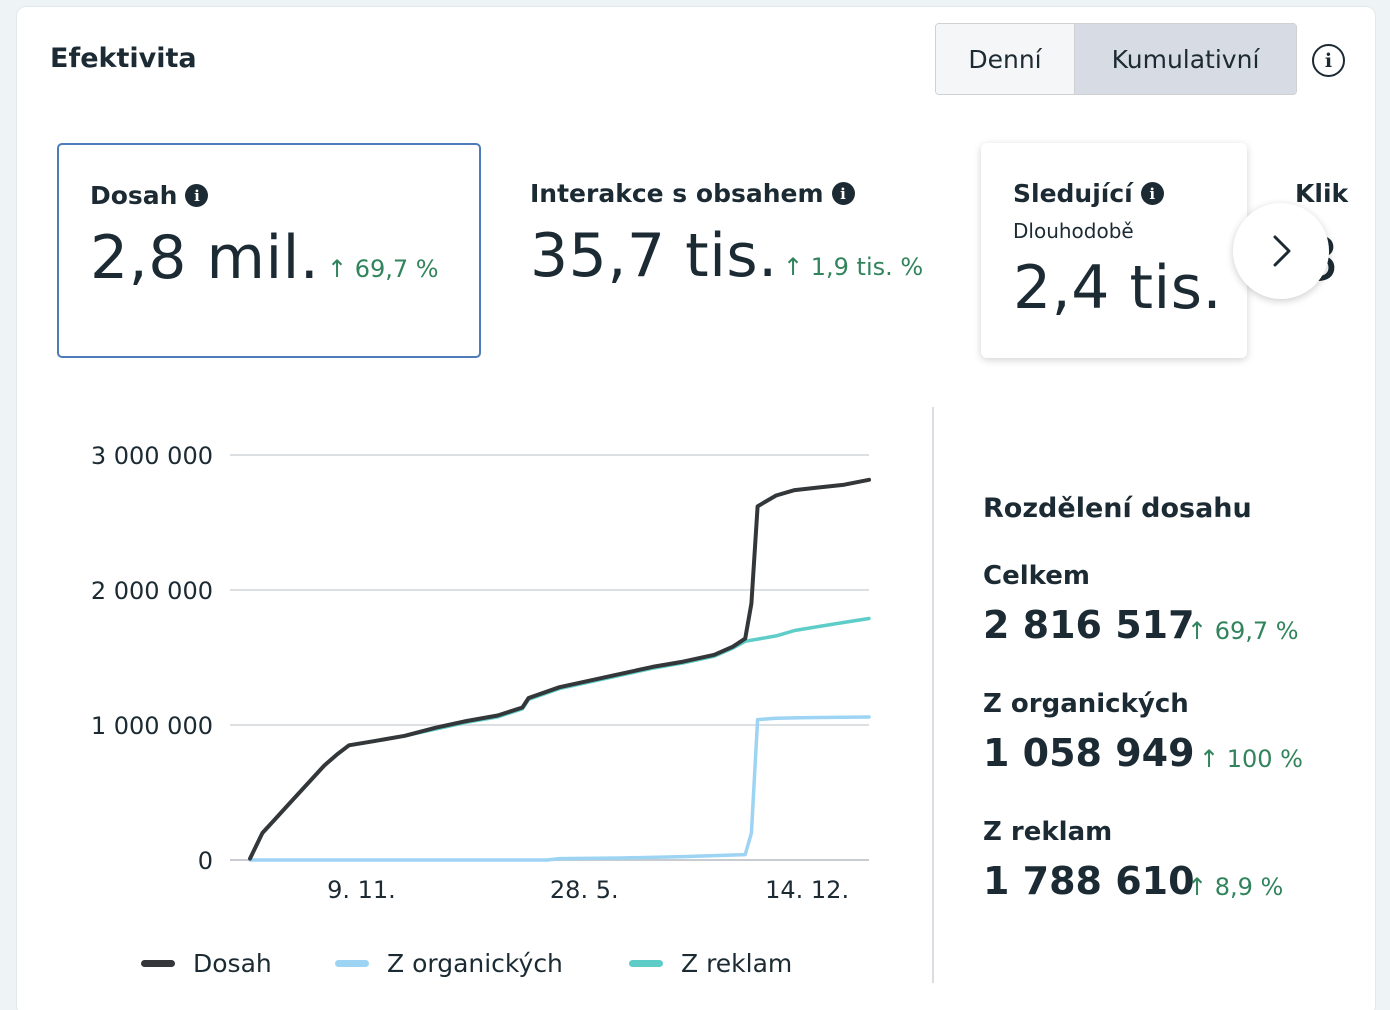  I want to click on x-tick-label: 9. 11., so click(361, 890).